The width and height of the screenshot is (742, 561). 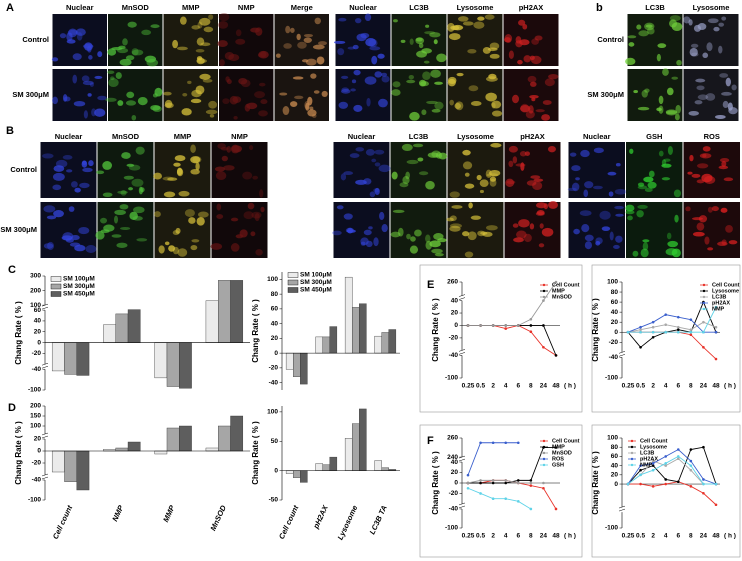 What do you see at coordinates (293, 290) in the screenshot?
I see `legend-swatch` at bounding box center [293, 290].